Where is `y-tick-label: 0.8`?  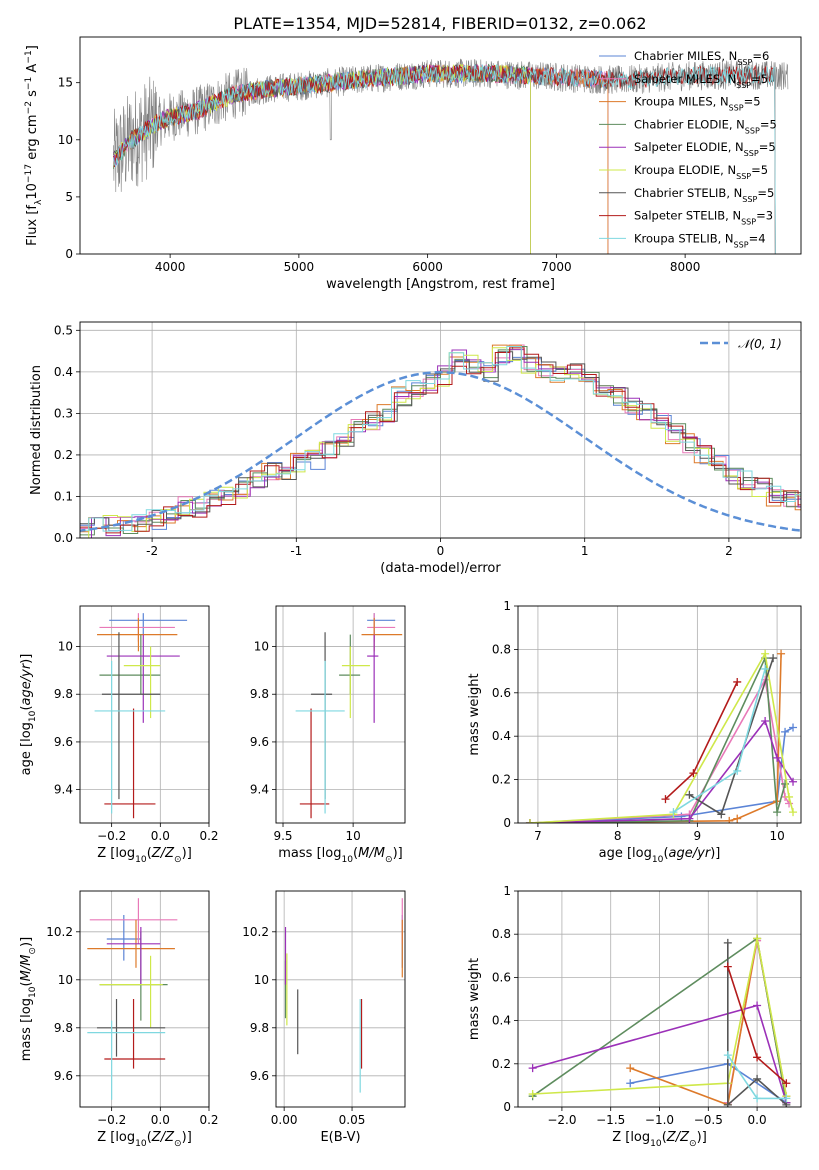
y-tick-label: 0.8 is located at coordinates (501, 934).